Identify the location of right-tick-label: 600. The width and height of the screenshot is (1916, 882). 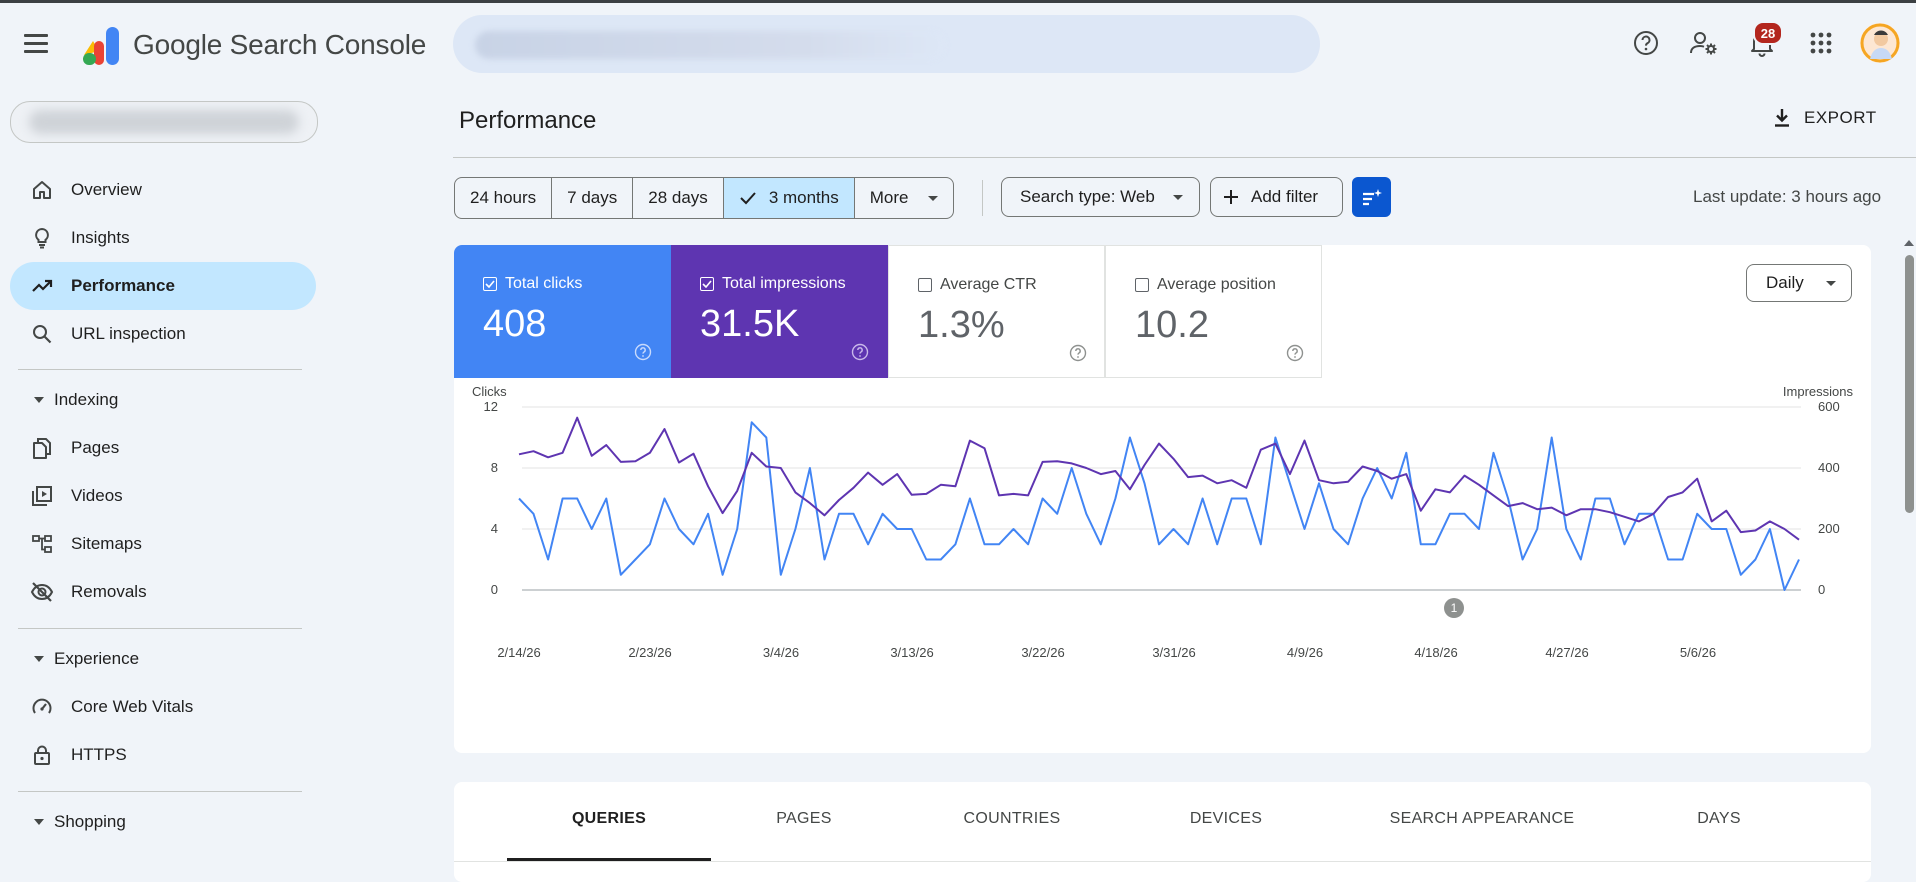
(1829, 406).